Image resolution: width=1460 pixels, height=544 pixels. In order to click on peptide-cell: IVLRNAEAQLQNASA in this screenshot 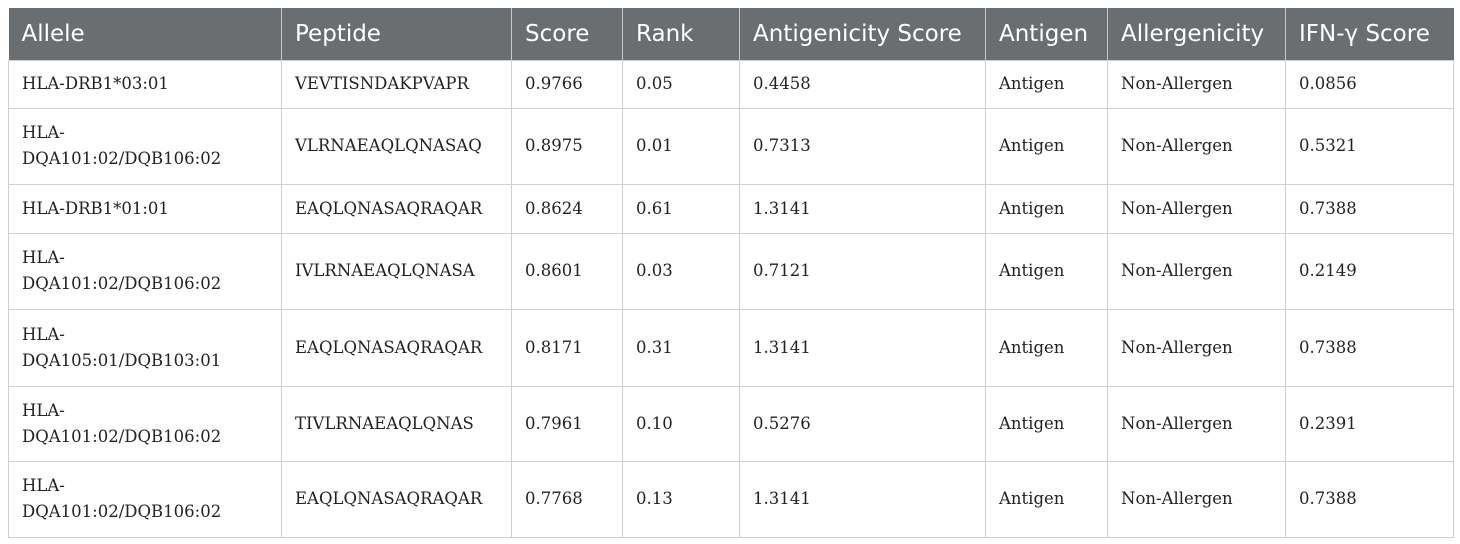, I will do `click(396, 271)`.